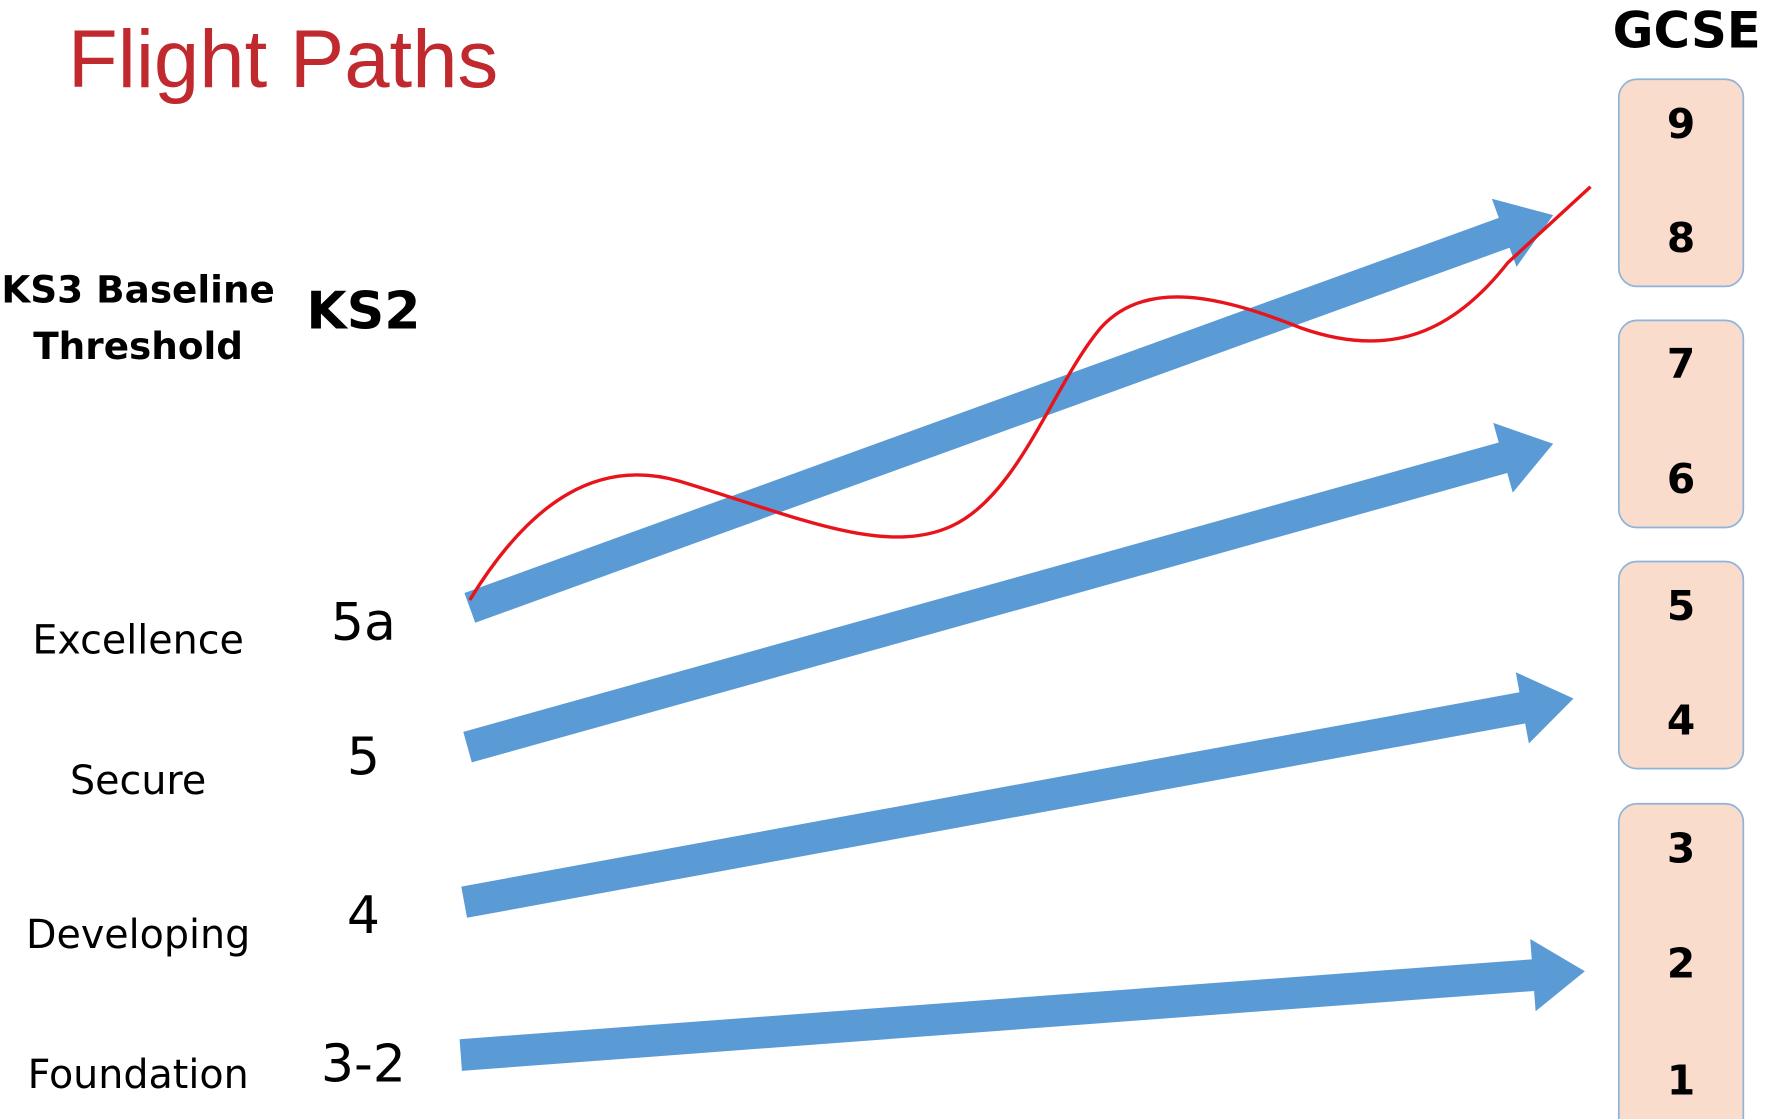 The width and height of the screenshot is (1766, 1119). I want to click on threshold: Secure, so click(138, 781).